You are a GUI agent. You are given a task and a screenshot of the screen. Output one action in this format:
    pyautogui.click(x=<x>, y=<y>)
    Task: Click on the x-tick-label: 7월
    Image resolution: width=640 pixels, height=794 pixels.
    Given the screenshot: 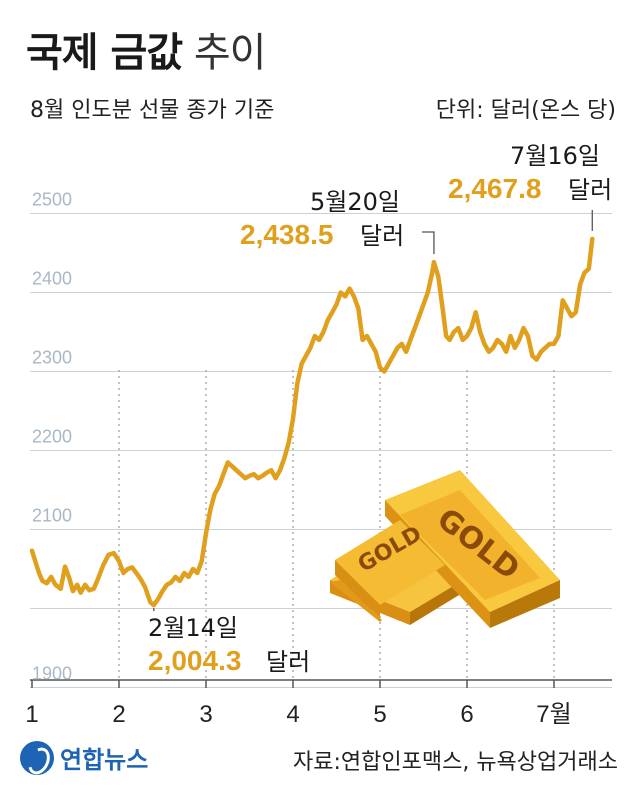 What is the action you would take?
    pyautogui.click(x=553, y=714)
    